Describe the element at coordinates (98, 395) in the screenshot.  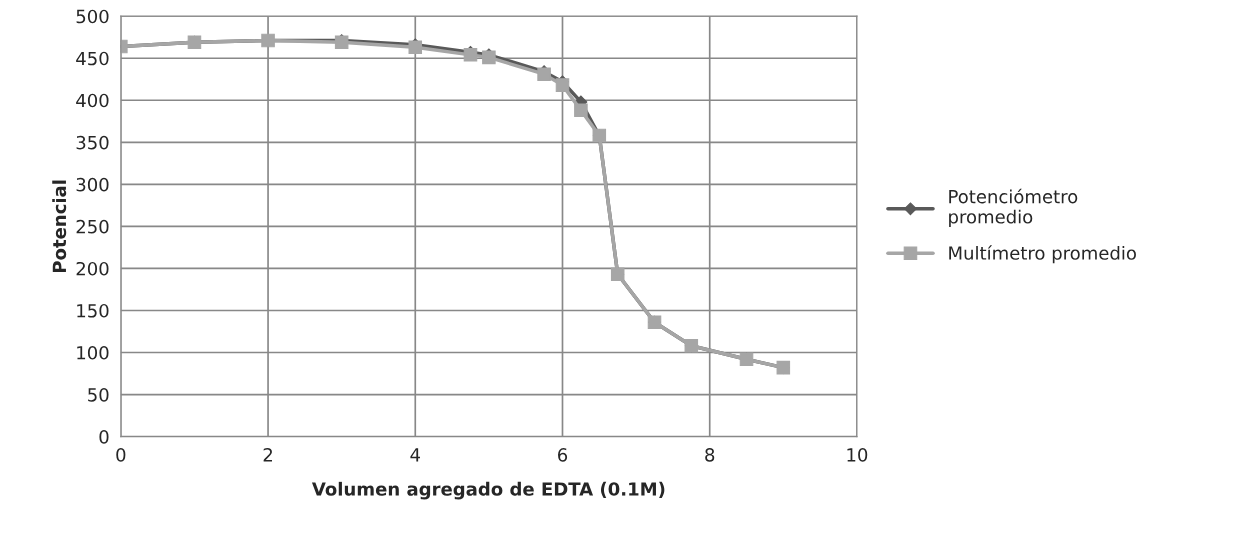
I see `y-tick-label: 50` at that location.